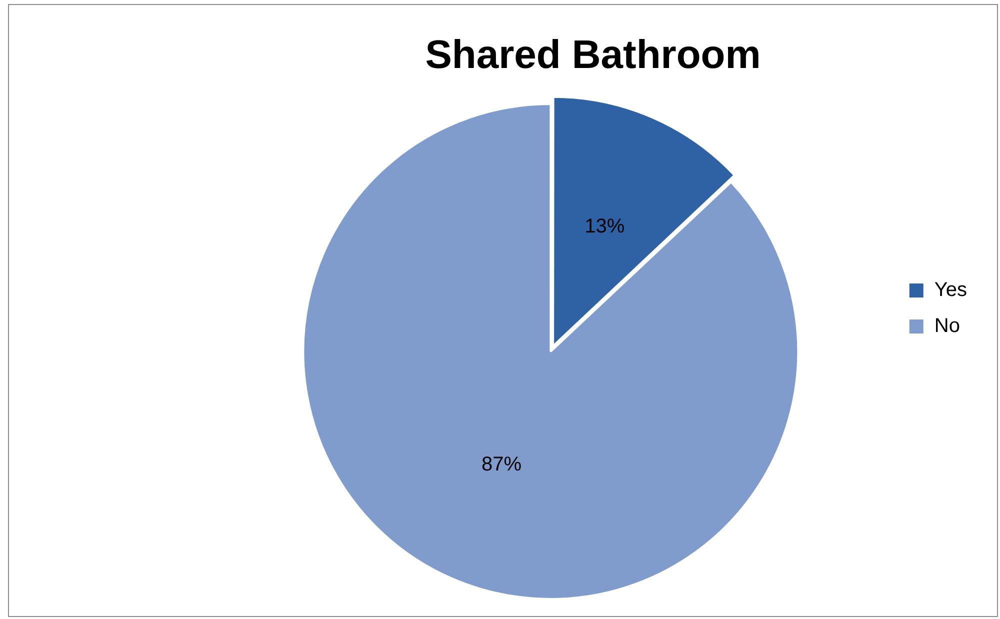 The width and height of the screenshot is (1000, 619). I want to click on chart-title: Shared Bathroom, so click(593, 55).